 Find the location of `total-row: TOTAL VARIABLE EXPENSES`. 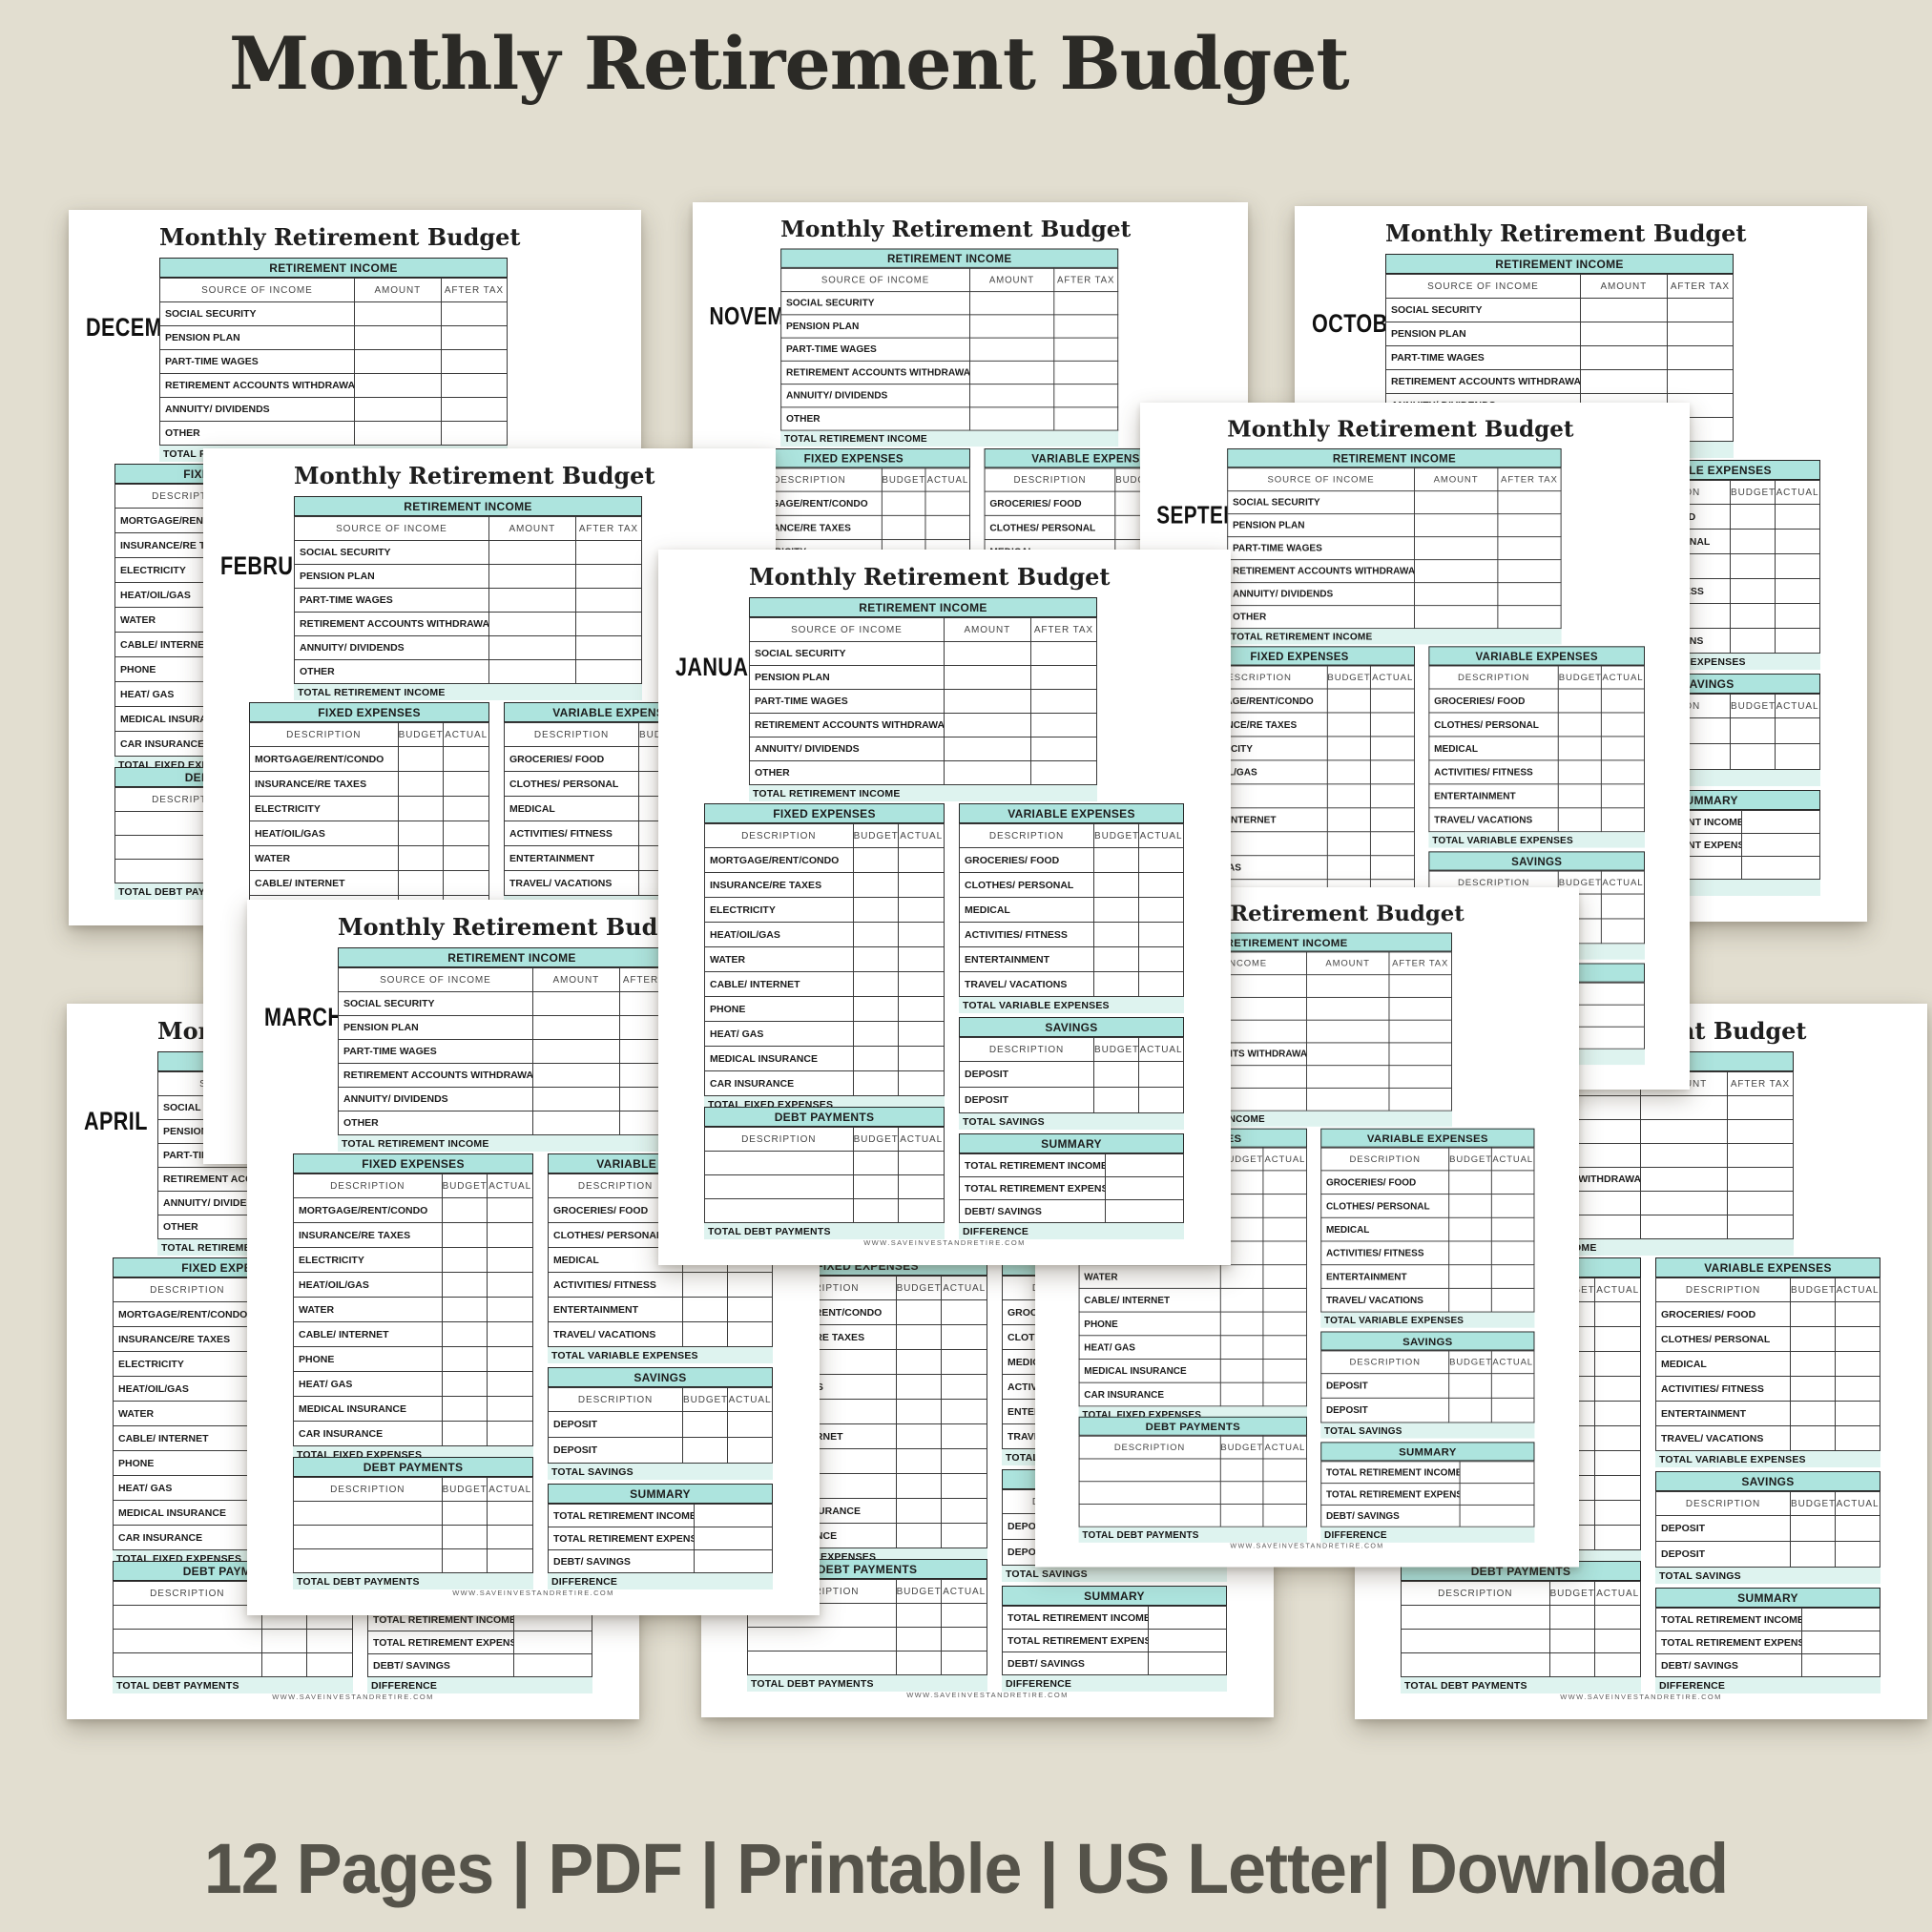

total-row: TOTAL VARIABLE EXPENSES is located at coordinates (1427, 1320).